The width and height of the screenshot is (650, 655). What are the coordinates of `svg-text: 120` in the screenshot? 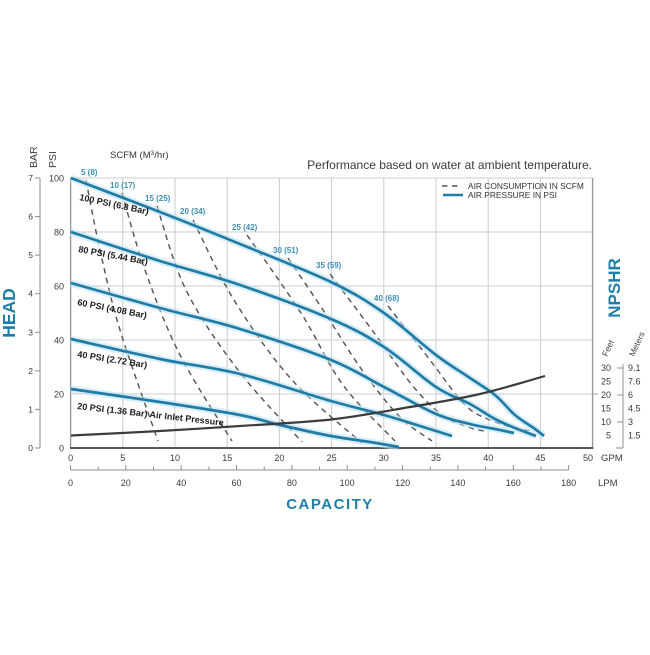 It's located at (402, 483).